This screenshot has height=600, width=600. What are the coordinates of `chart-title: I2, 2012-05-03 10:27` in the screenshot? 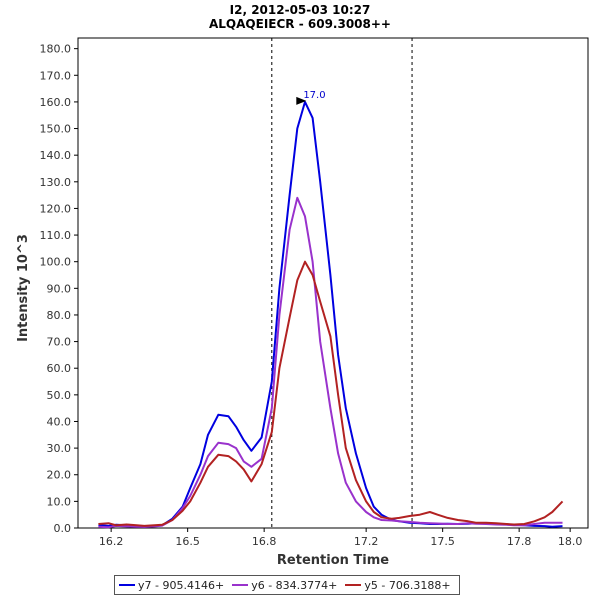 It's located at (300, 10).